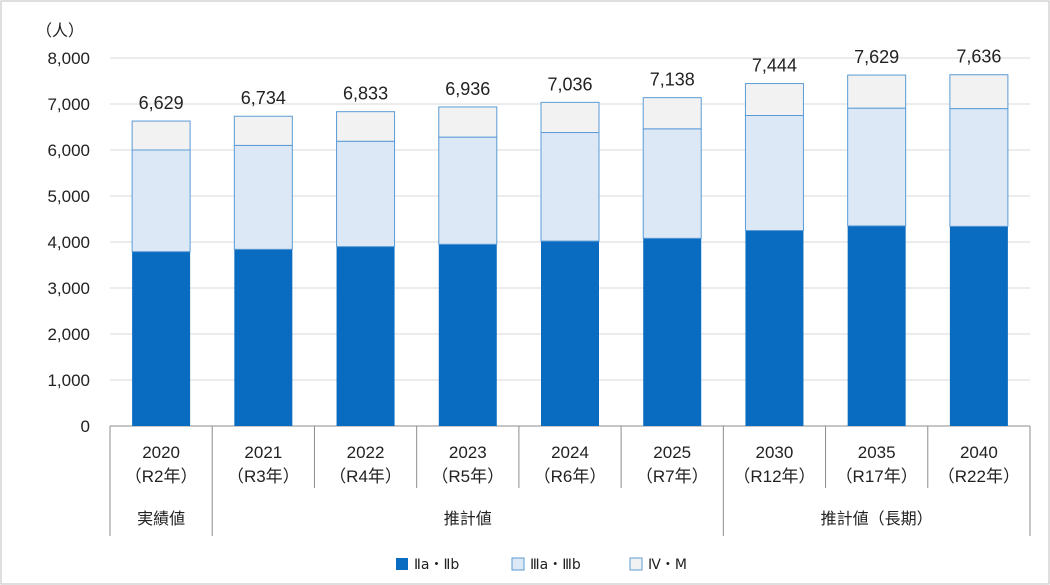 The image size is (1050, 585). What do you see at coordinates (877, 476) in the screenshot?
I see `category-sublabel: （R17年）` at bounding box center [877, 476].